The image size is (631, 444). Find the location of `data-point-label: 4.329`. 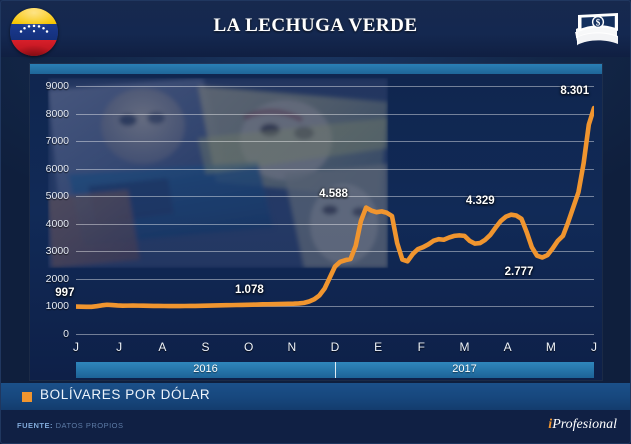

data-point-label: 4.329 is located at coordinates (480, 200).